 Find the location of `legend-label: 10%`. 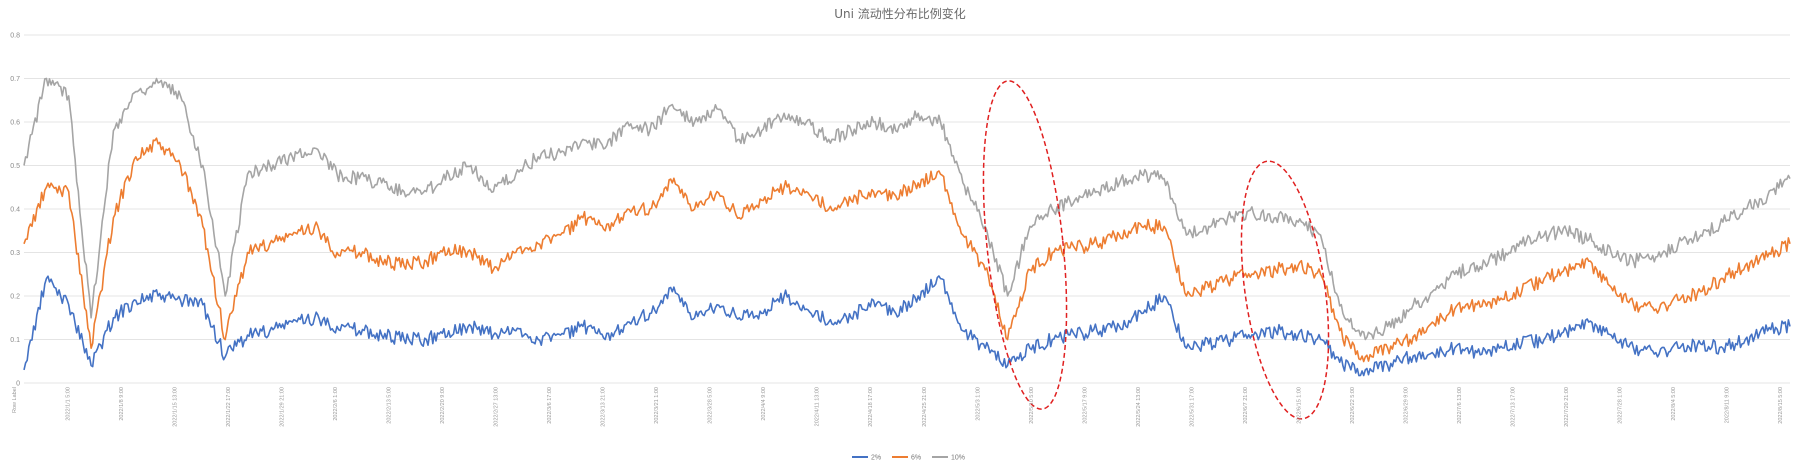

legend-label: 10% is located at coordinates (958, 458).